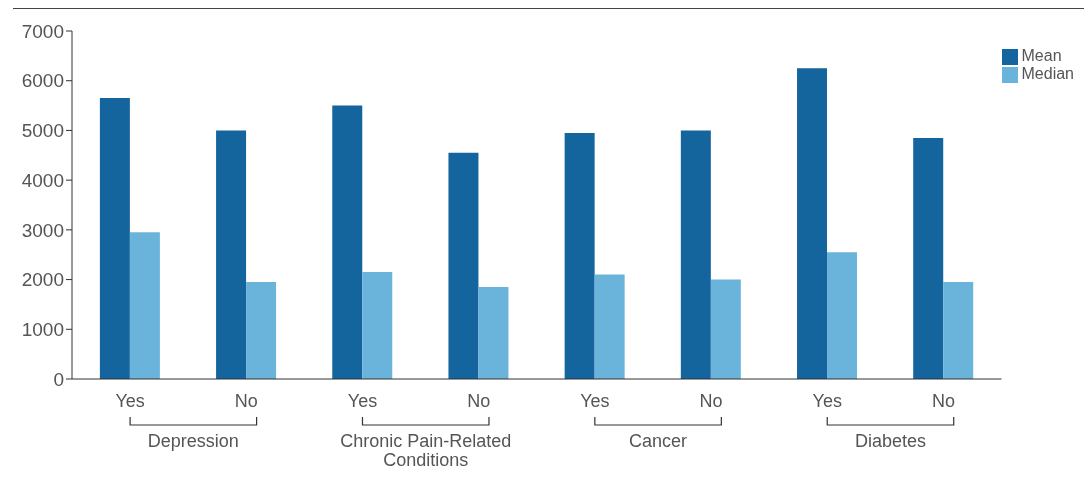 This screenshot has height=481, width=1092. I want to click on y-tick-label: 7000, so click(42, 31).